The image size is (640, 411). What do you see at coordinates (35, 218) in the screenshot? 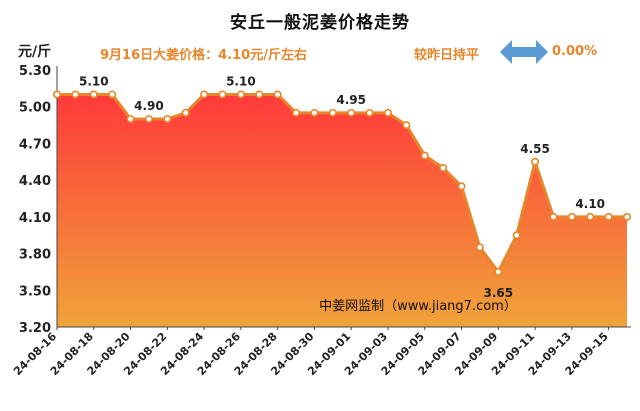
I see `y-tick-label: 4.10` at bounding box center [35, 218].